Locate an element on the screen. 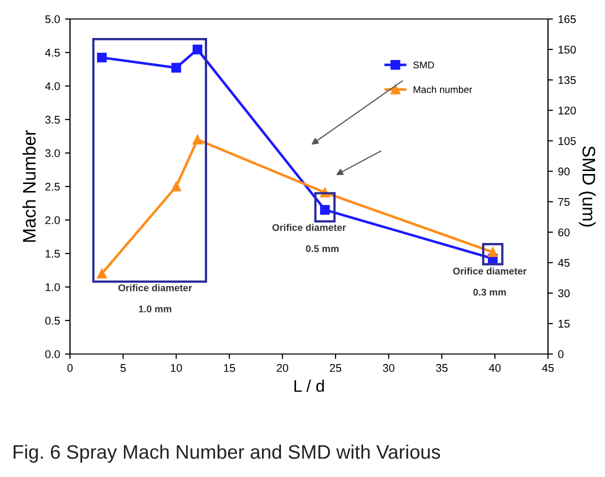  x-tick-label: 15 is located at coordinates (230, 368).